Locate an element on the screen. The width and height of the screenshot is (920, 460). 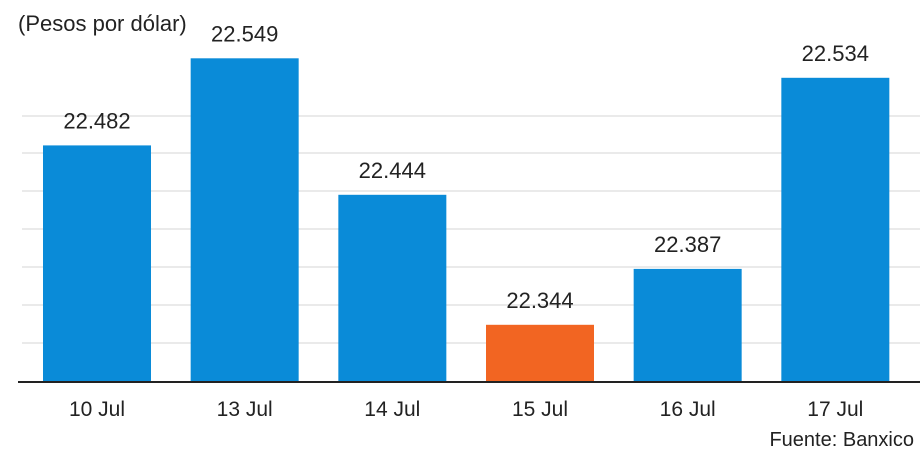
bar-value-label: 22.444 is located at coordinates (392, 170).